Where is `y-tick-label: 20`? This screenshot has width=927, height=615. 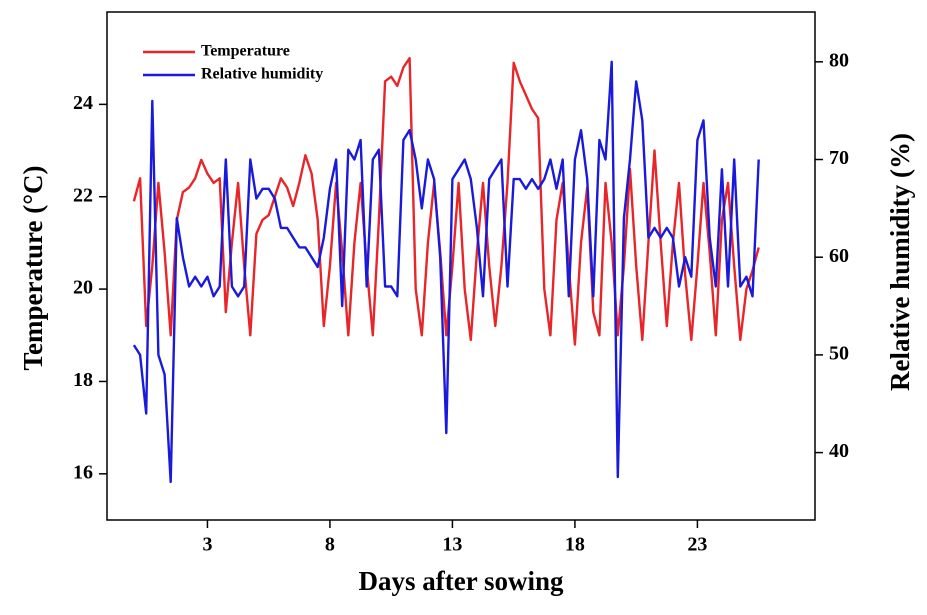 y-tick-label: 20 is located at coordinates (83, 288).